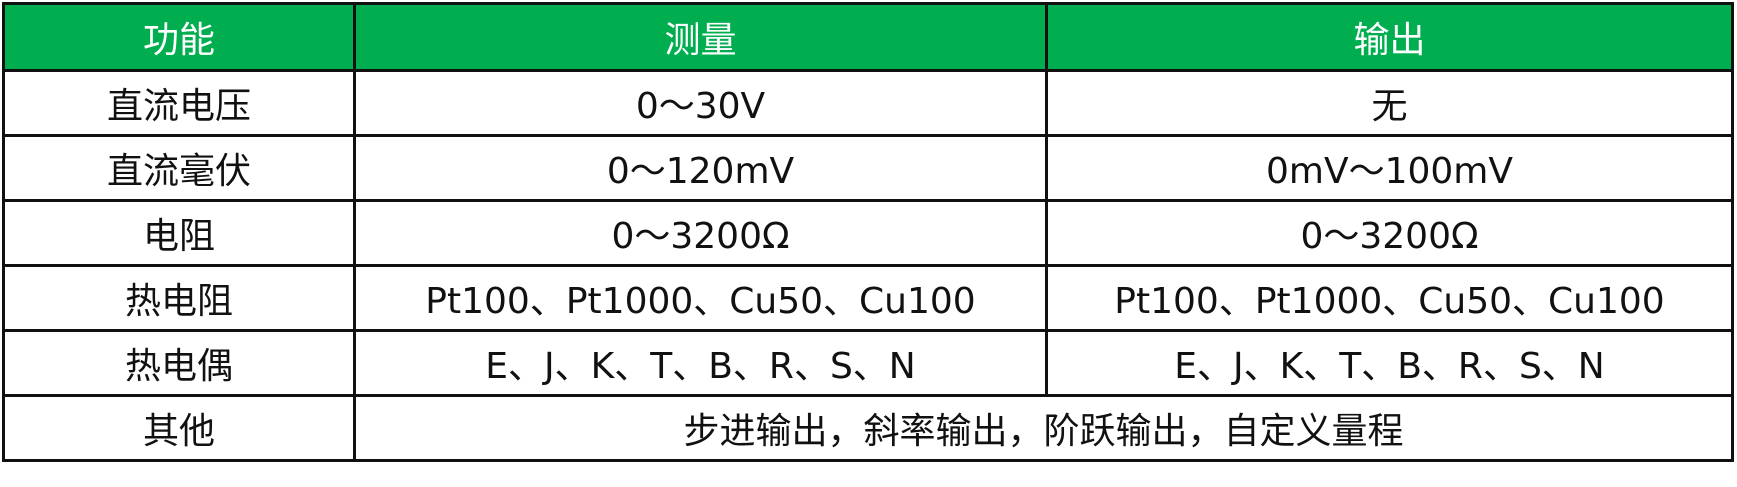  What do you see at coordinates (1389, 233) in the screenshot?
I see `output-cell: 0～3200Ω` at bounding box center [1389, 233].